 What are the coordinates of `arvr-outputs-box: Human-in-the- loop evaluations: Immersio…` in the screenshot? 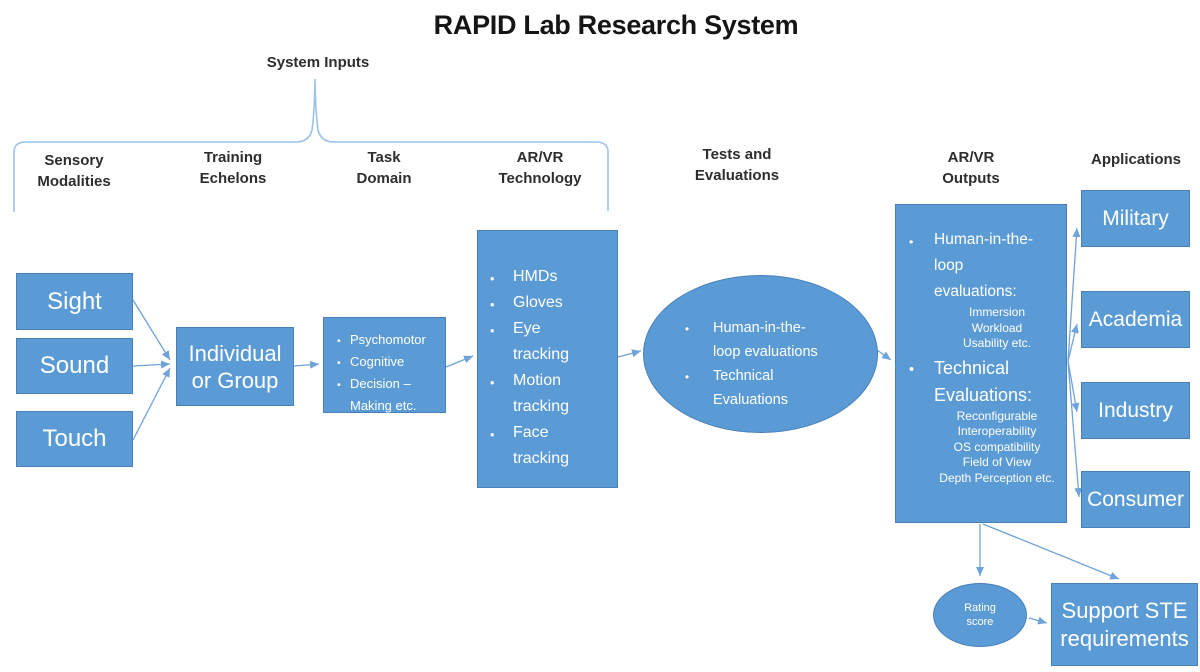 It's located at (981, 363).